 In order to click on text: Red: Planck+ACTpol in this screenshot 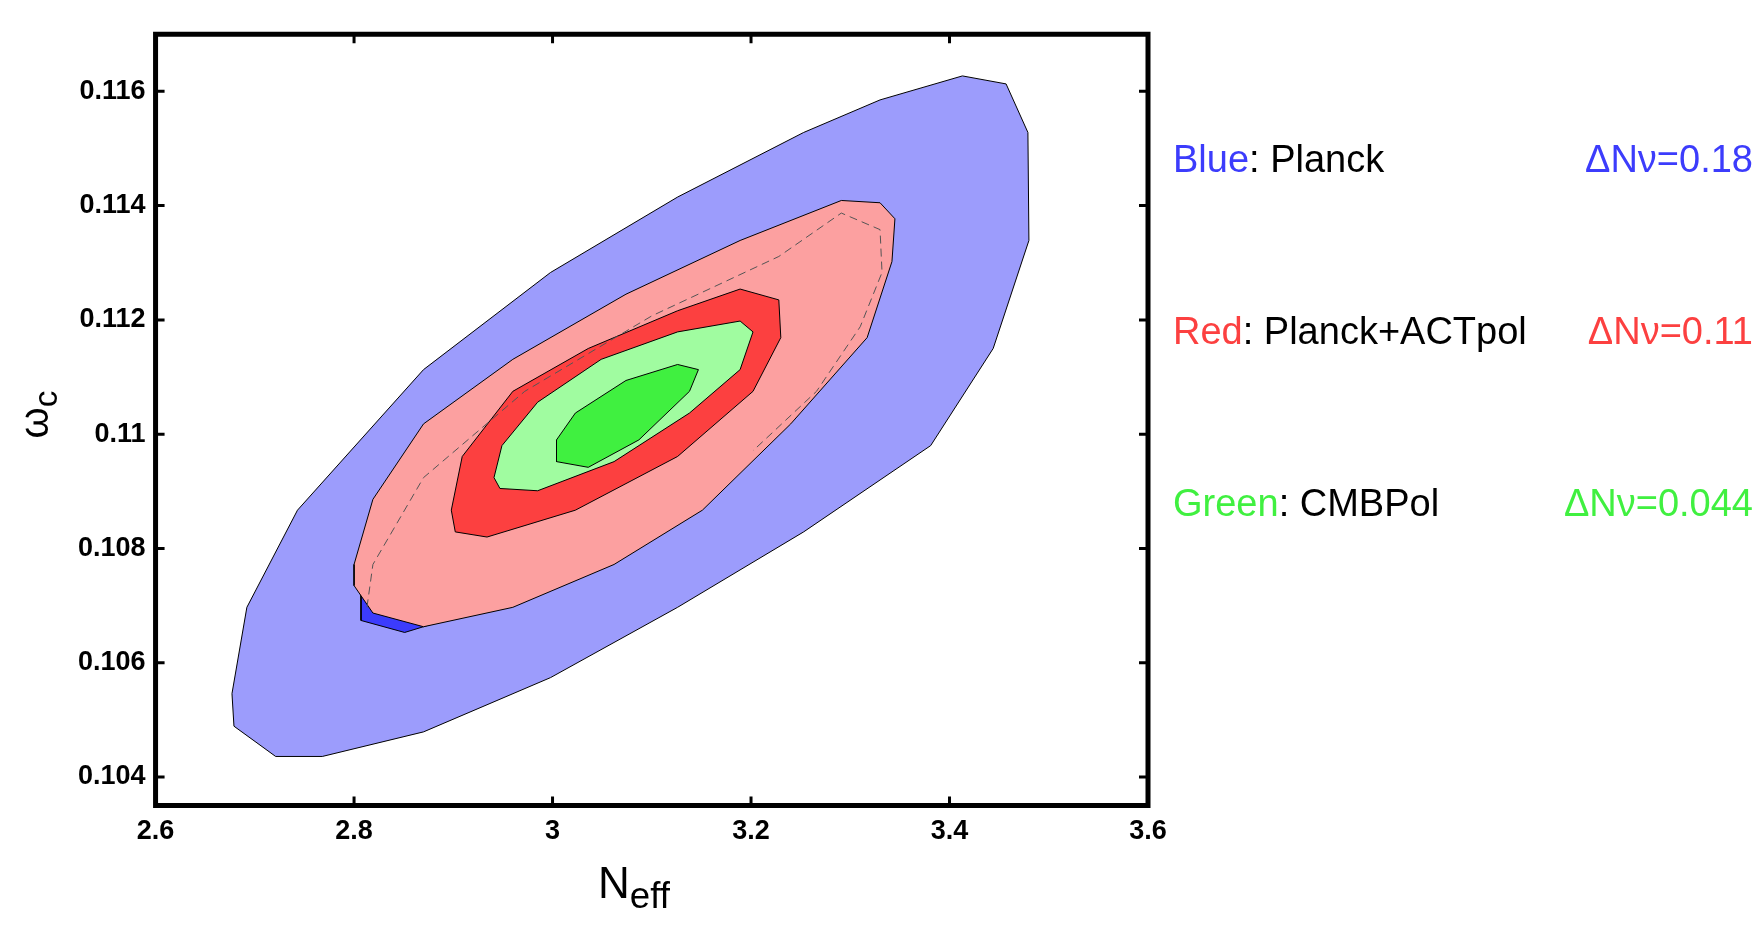, I will do `click(1350, 332)`.